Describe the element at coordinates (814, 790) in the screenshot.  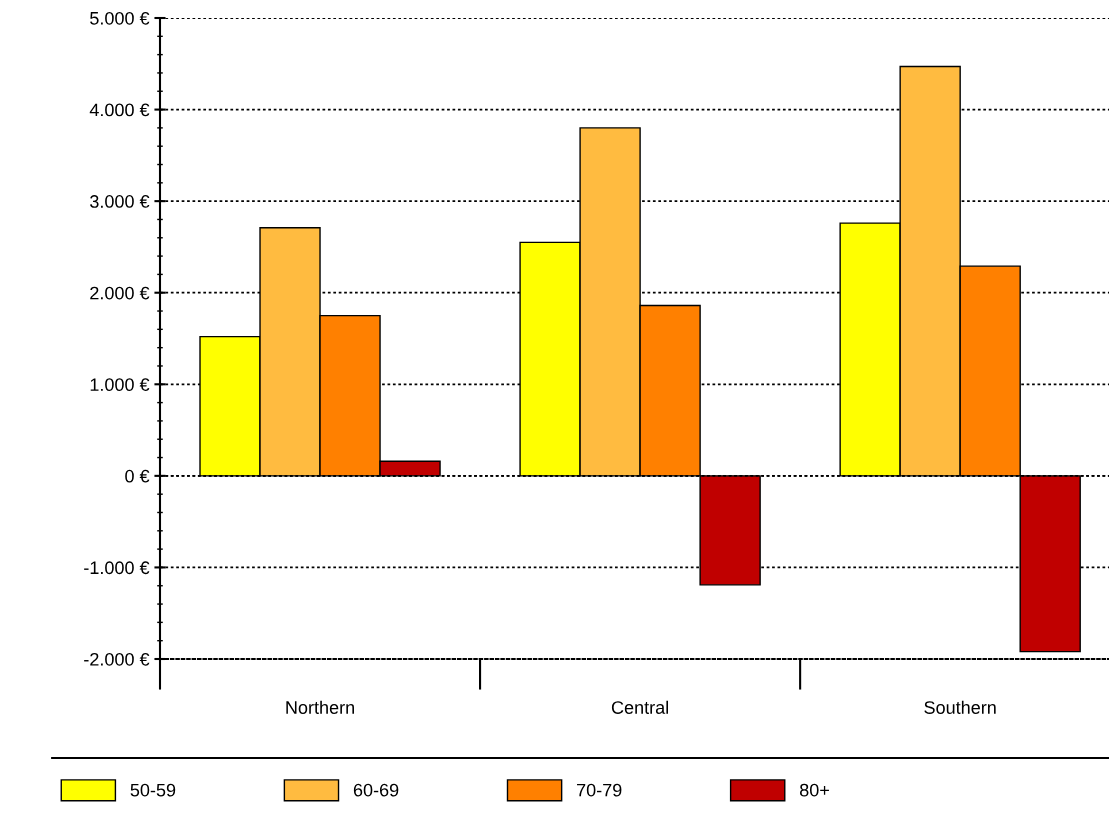
I see `legend-label: 80+` at that location.